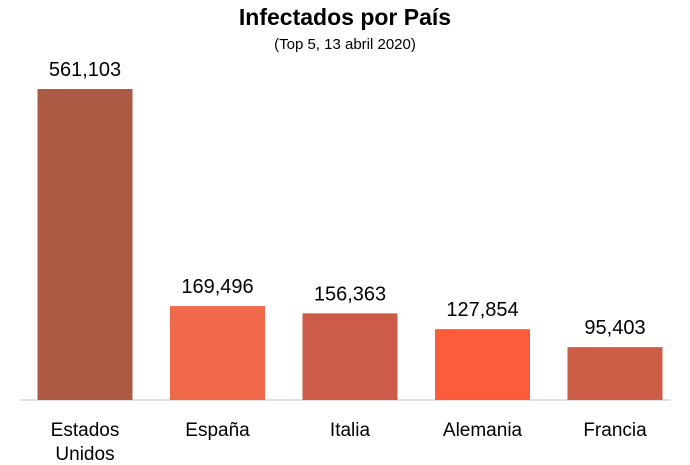  I want to click on category-label-2: Italia, so click(350, 430).